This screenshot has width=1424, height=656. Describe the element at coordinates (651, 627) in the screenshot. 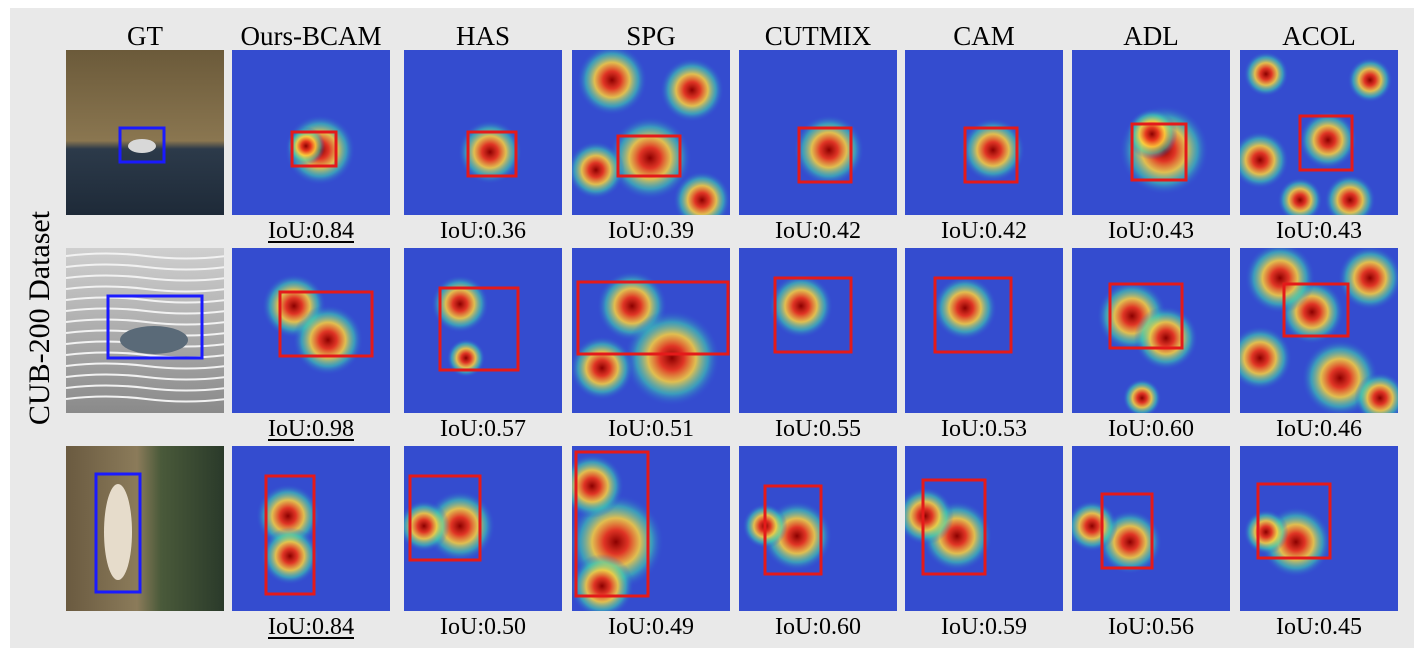

I see `iou-score-r2-c3: IoU:0.49` at that location.